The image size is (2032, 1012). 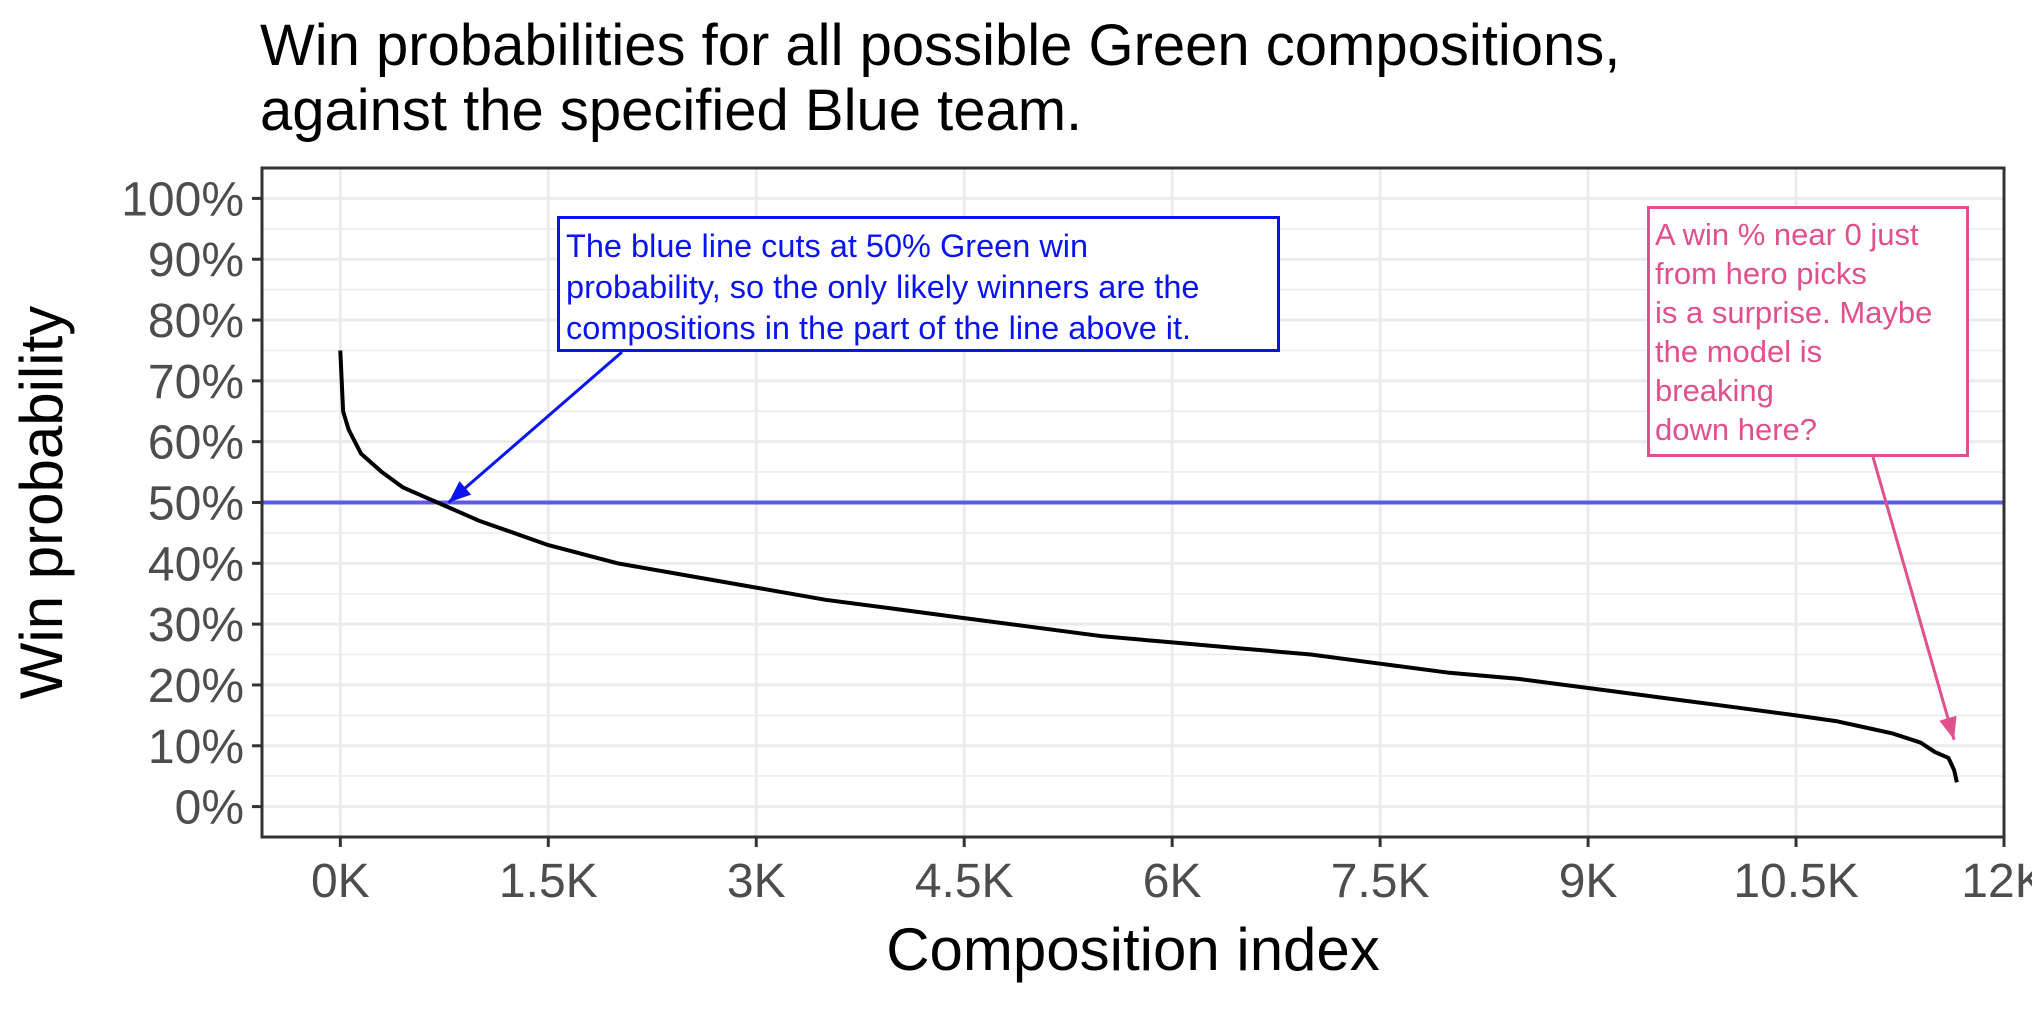 I want to click on x-tick-label: 9K, so click(x=1588, y=881).